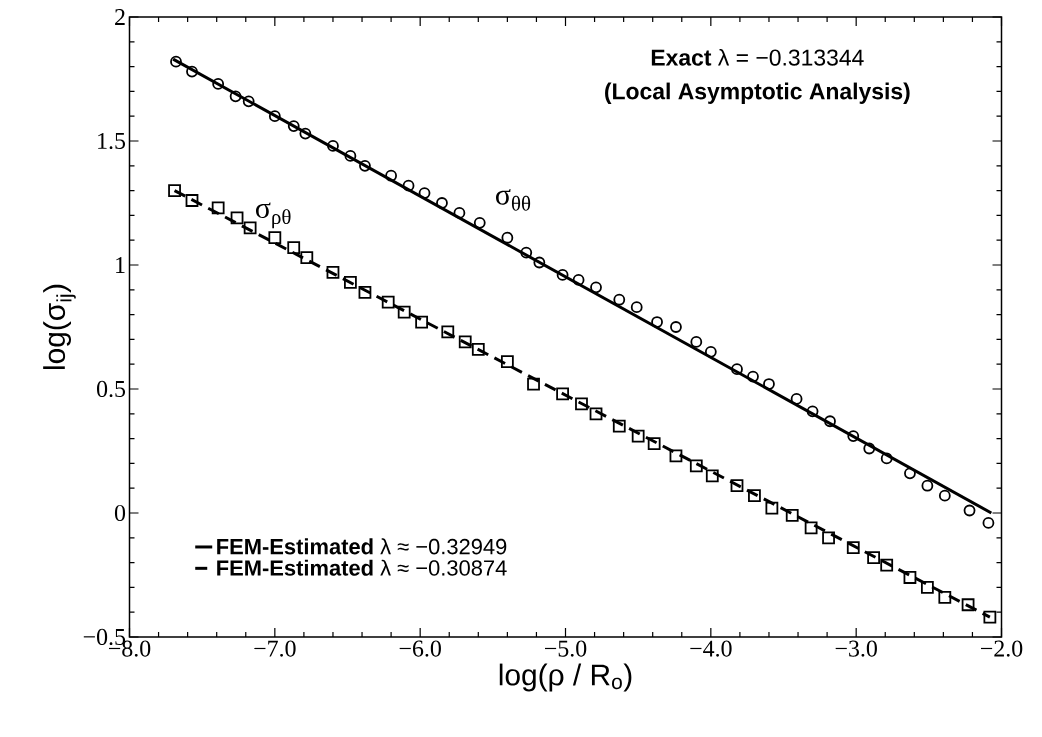  What do you see at coordinates (757, 57) in the screenshot?
I see `annotation: Exact λ = −0.313344` at bounding box center [757, 57].